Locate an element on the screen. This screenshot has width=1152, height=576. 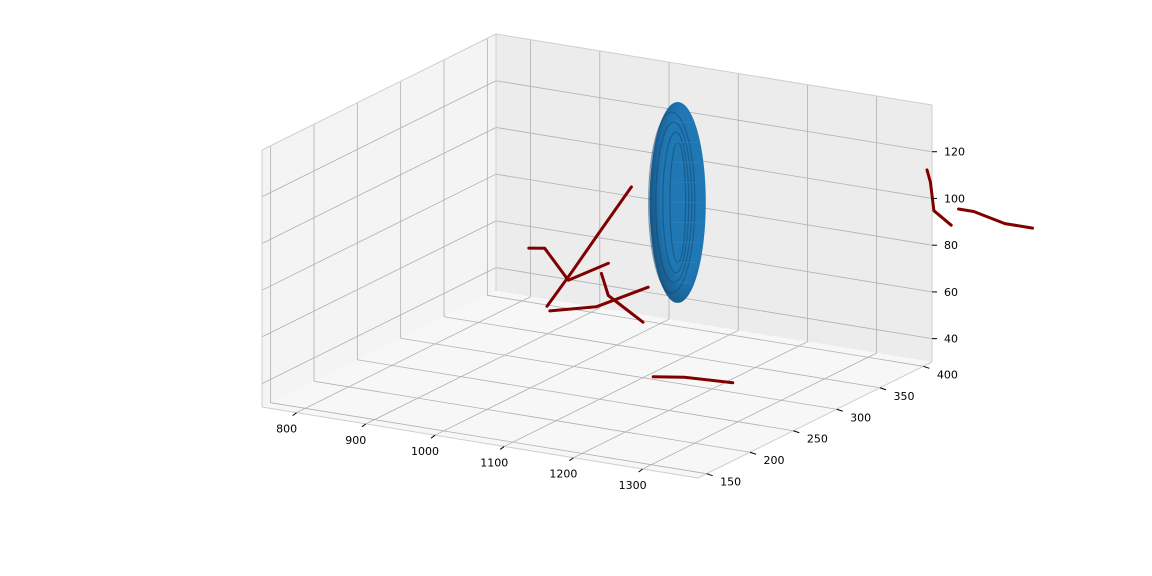
z-axis-ticks: 40 60 80 100 120 is located at coordinates (948, 246).